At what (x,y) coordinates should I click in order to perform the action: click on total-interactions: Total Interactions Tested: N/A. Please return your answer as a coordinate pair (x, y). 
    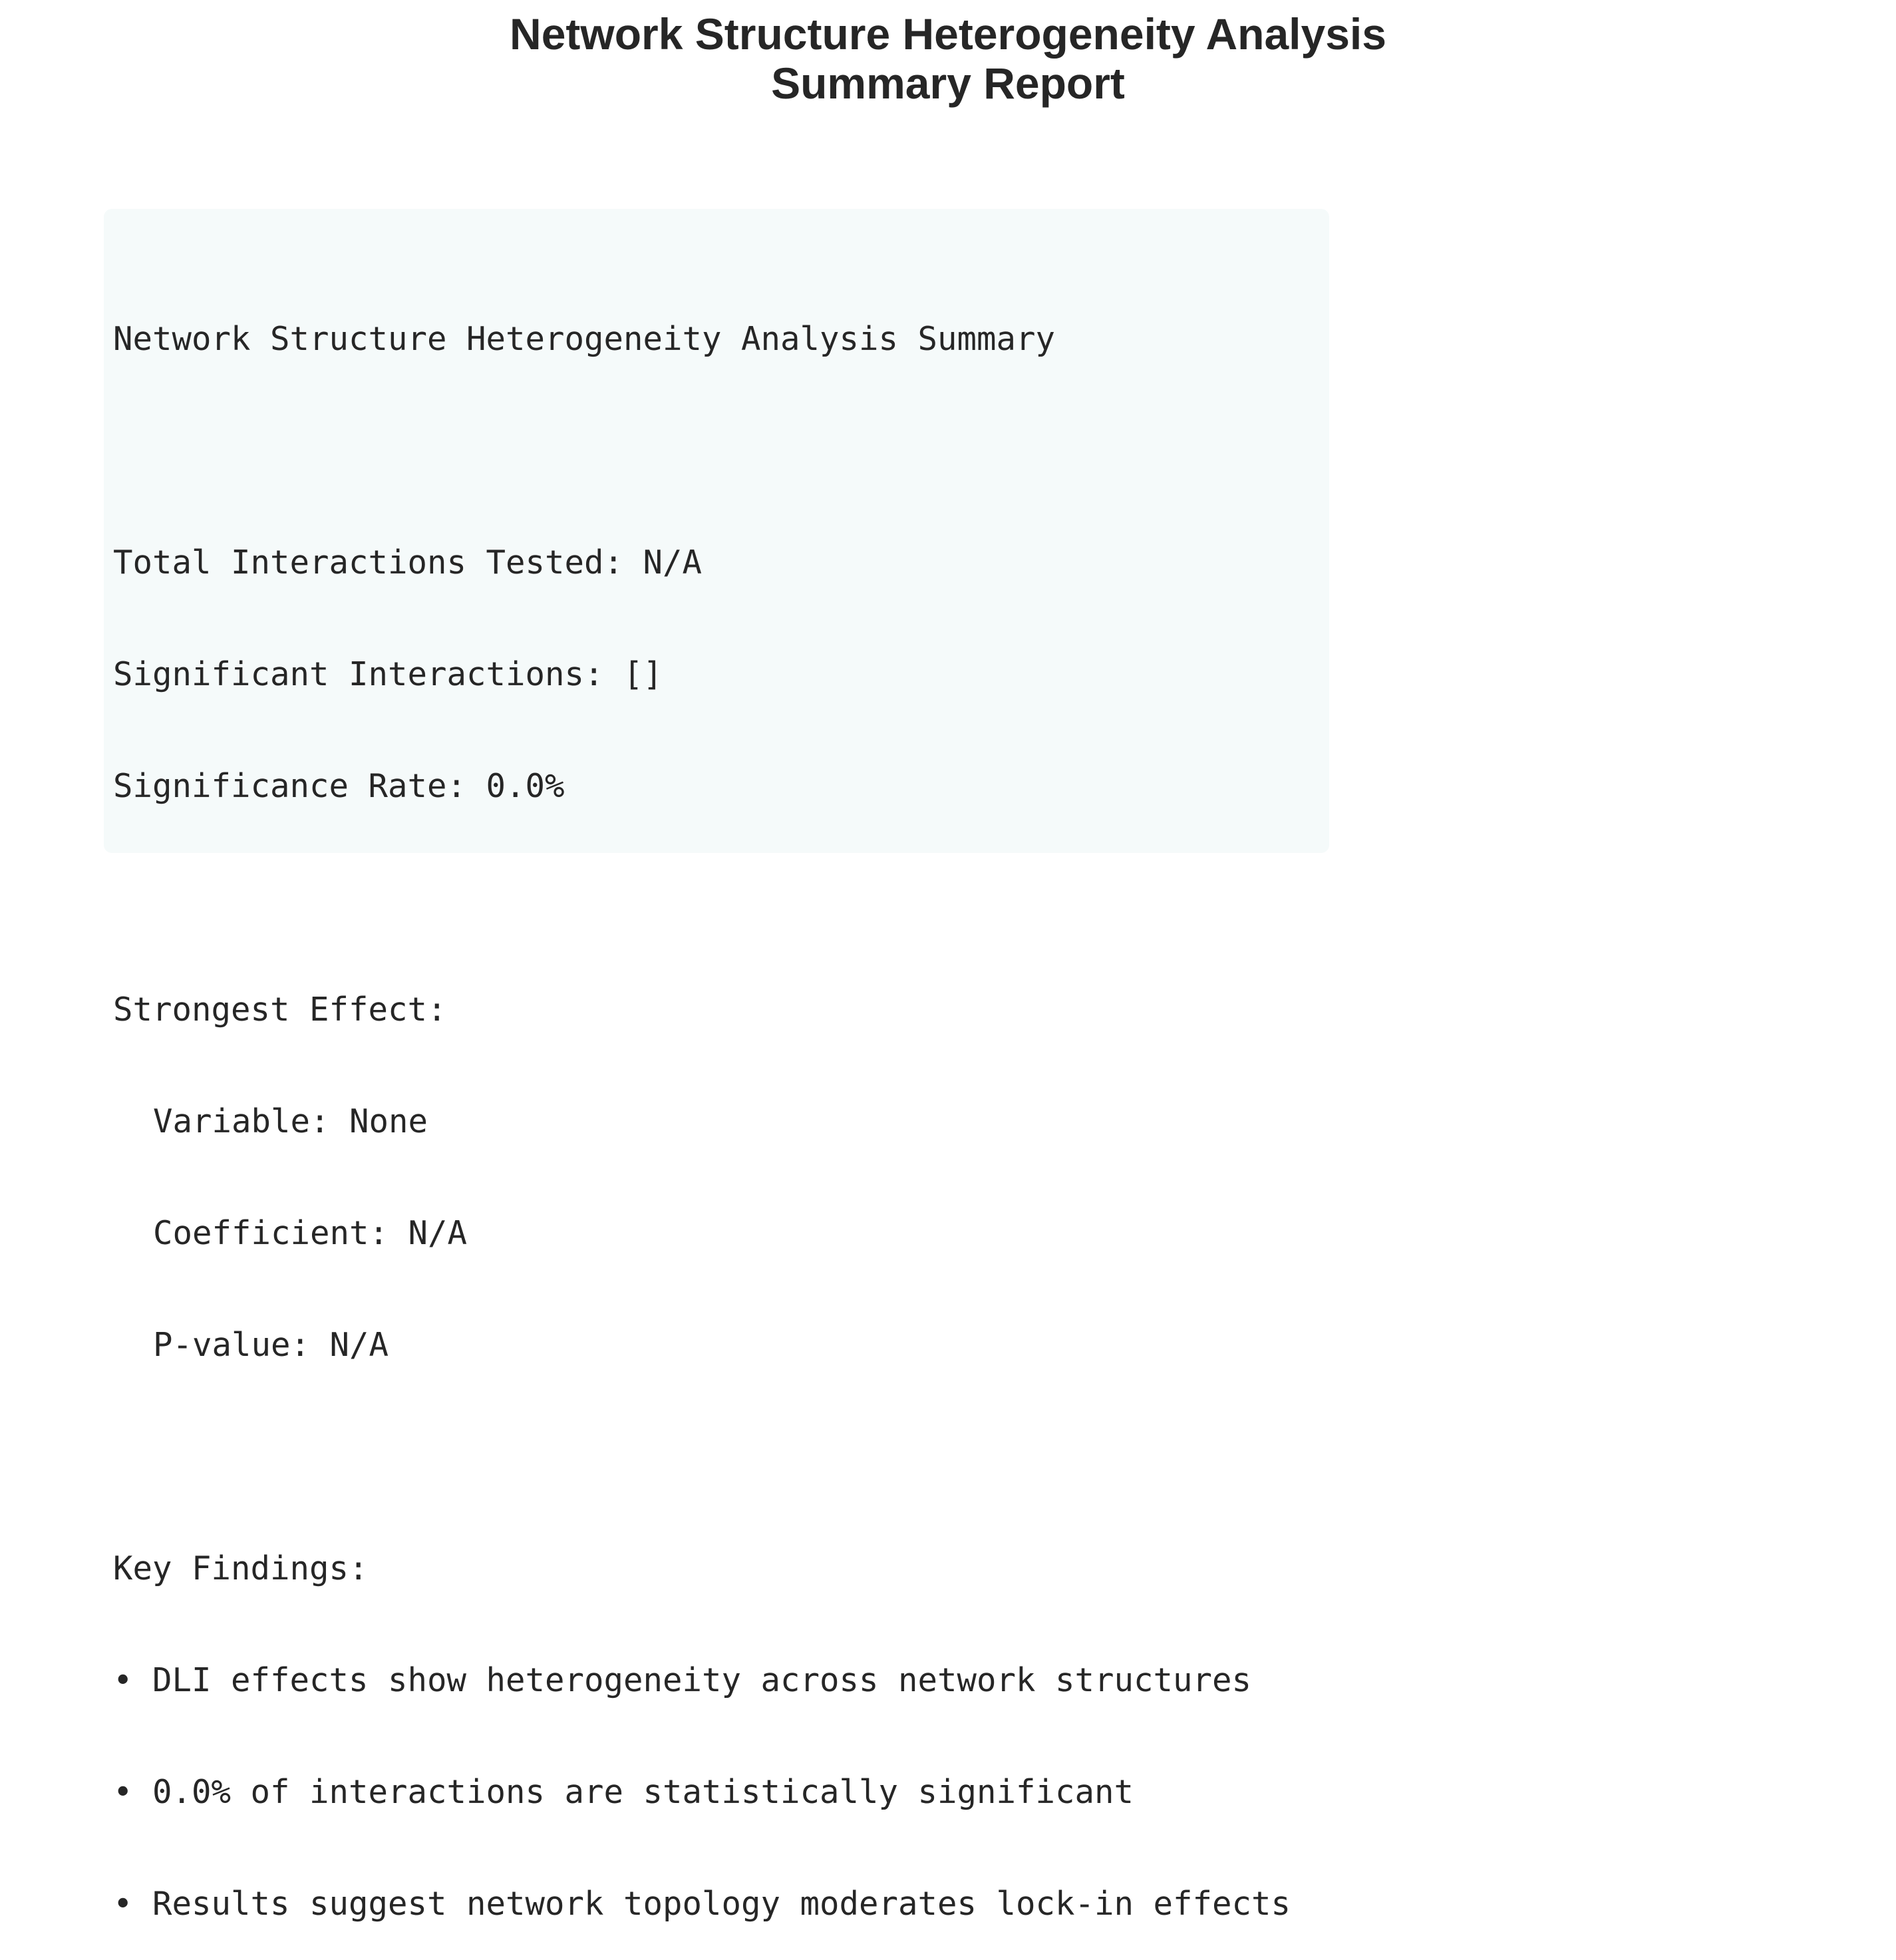
    Looking at the image, I should click on (408, 562).